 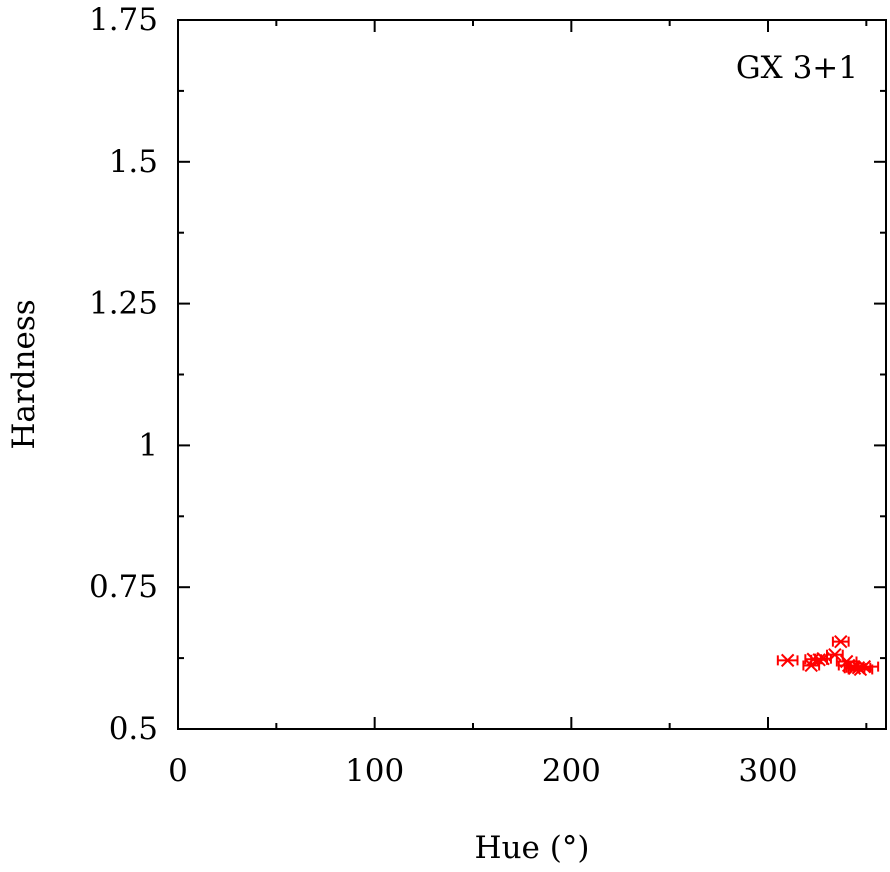 What do you see at coordinates (123, 20) in the screenshot?
I see `y-tick-label: 1.75` at bounding box center [123, 20].